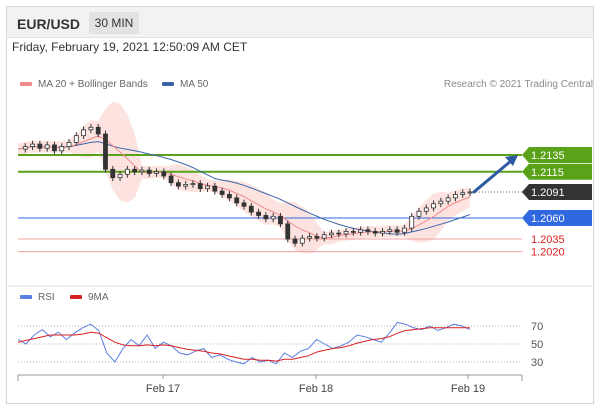  What do you see at coordinates (548, 240) in the screenshot?
I see `level-label-1.2035: 1.2035` at bounding box center [548, 240].